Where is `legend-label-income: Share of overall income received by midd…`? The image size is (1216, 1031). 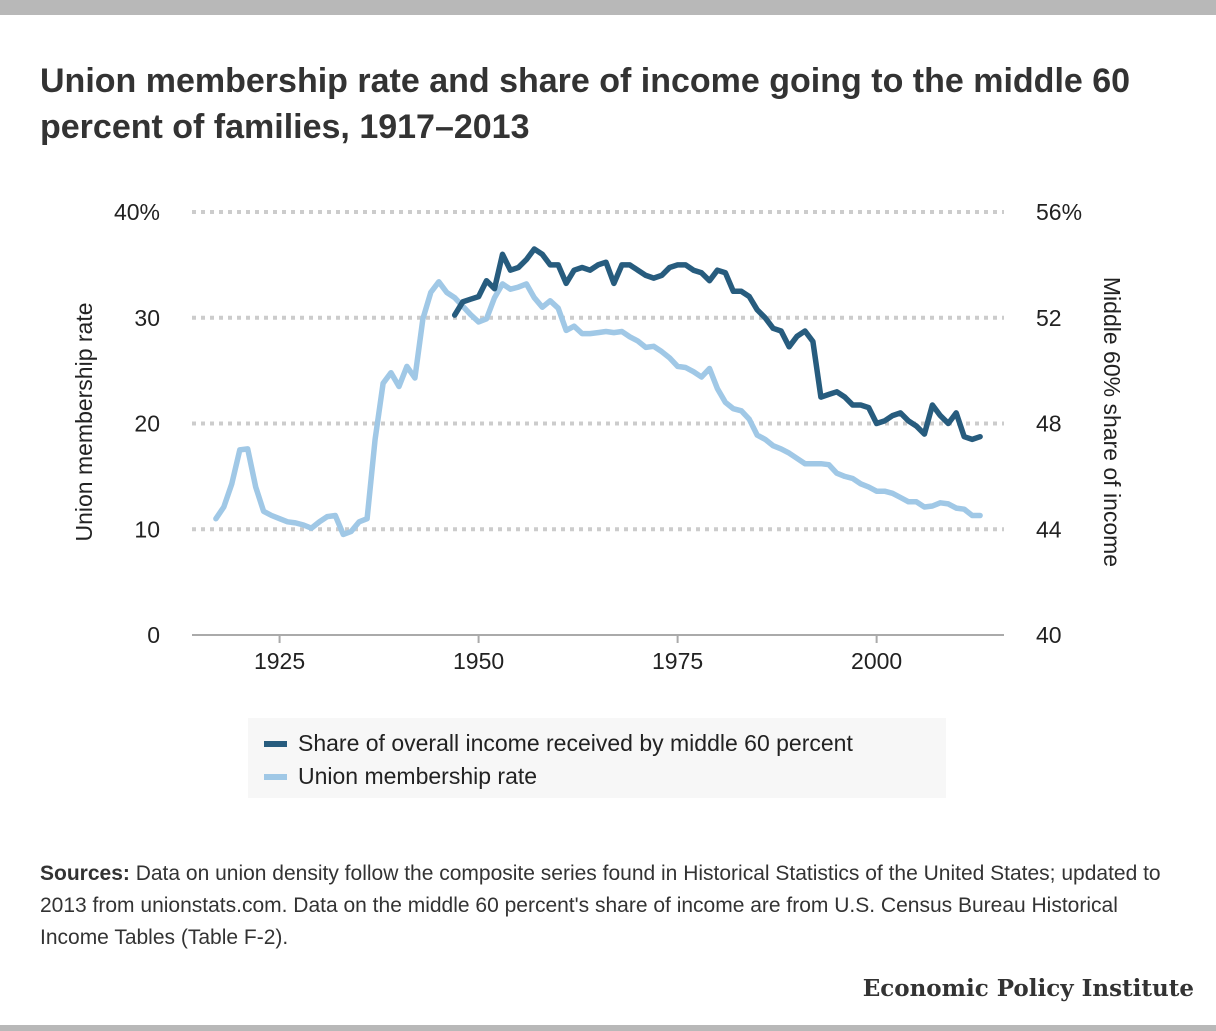
legend-label-income: Share of overall income received by midd… is located at coordinates (575, 743).